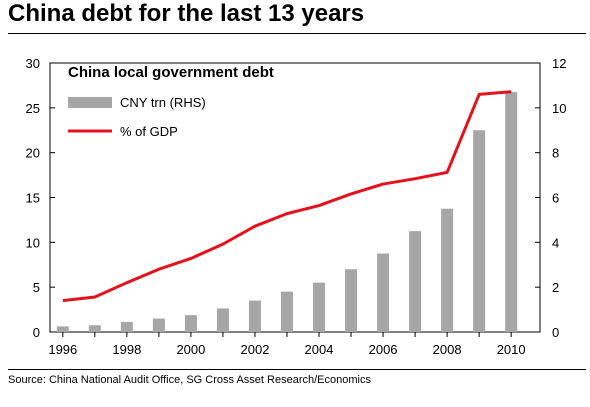 This screenshot has height=407, width=590. Describe the element at coordinates (297, 33) in the screenshot. I see `title-divider` at that location.